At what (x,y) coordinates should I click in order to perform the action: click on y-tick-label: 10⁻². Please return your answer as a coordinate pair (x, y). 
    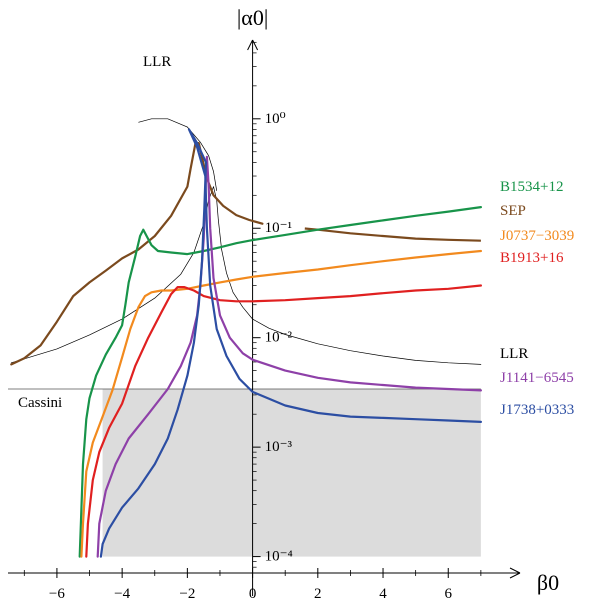
    Looking at the image, I should click on (279, 338).